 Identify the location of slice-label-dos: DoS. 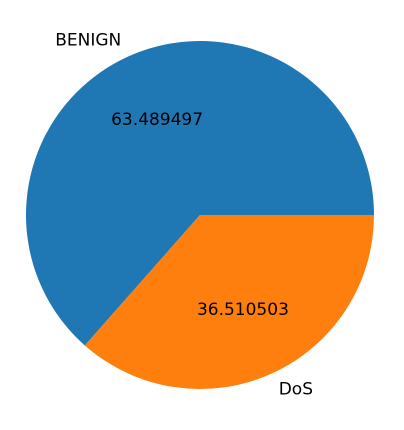
(296, 389).